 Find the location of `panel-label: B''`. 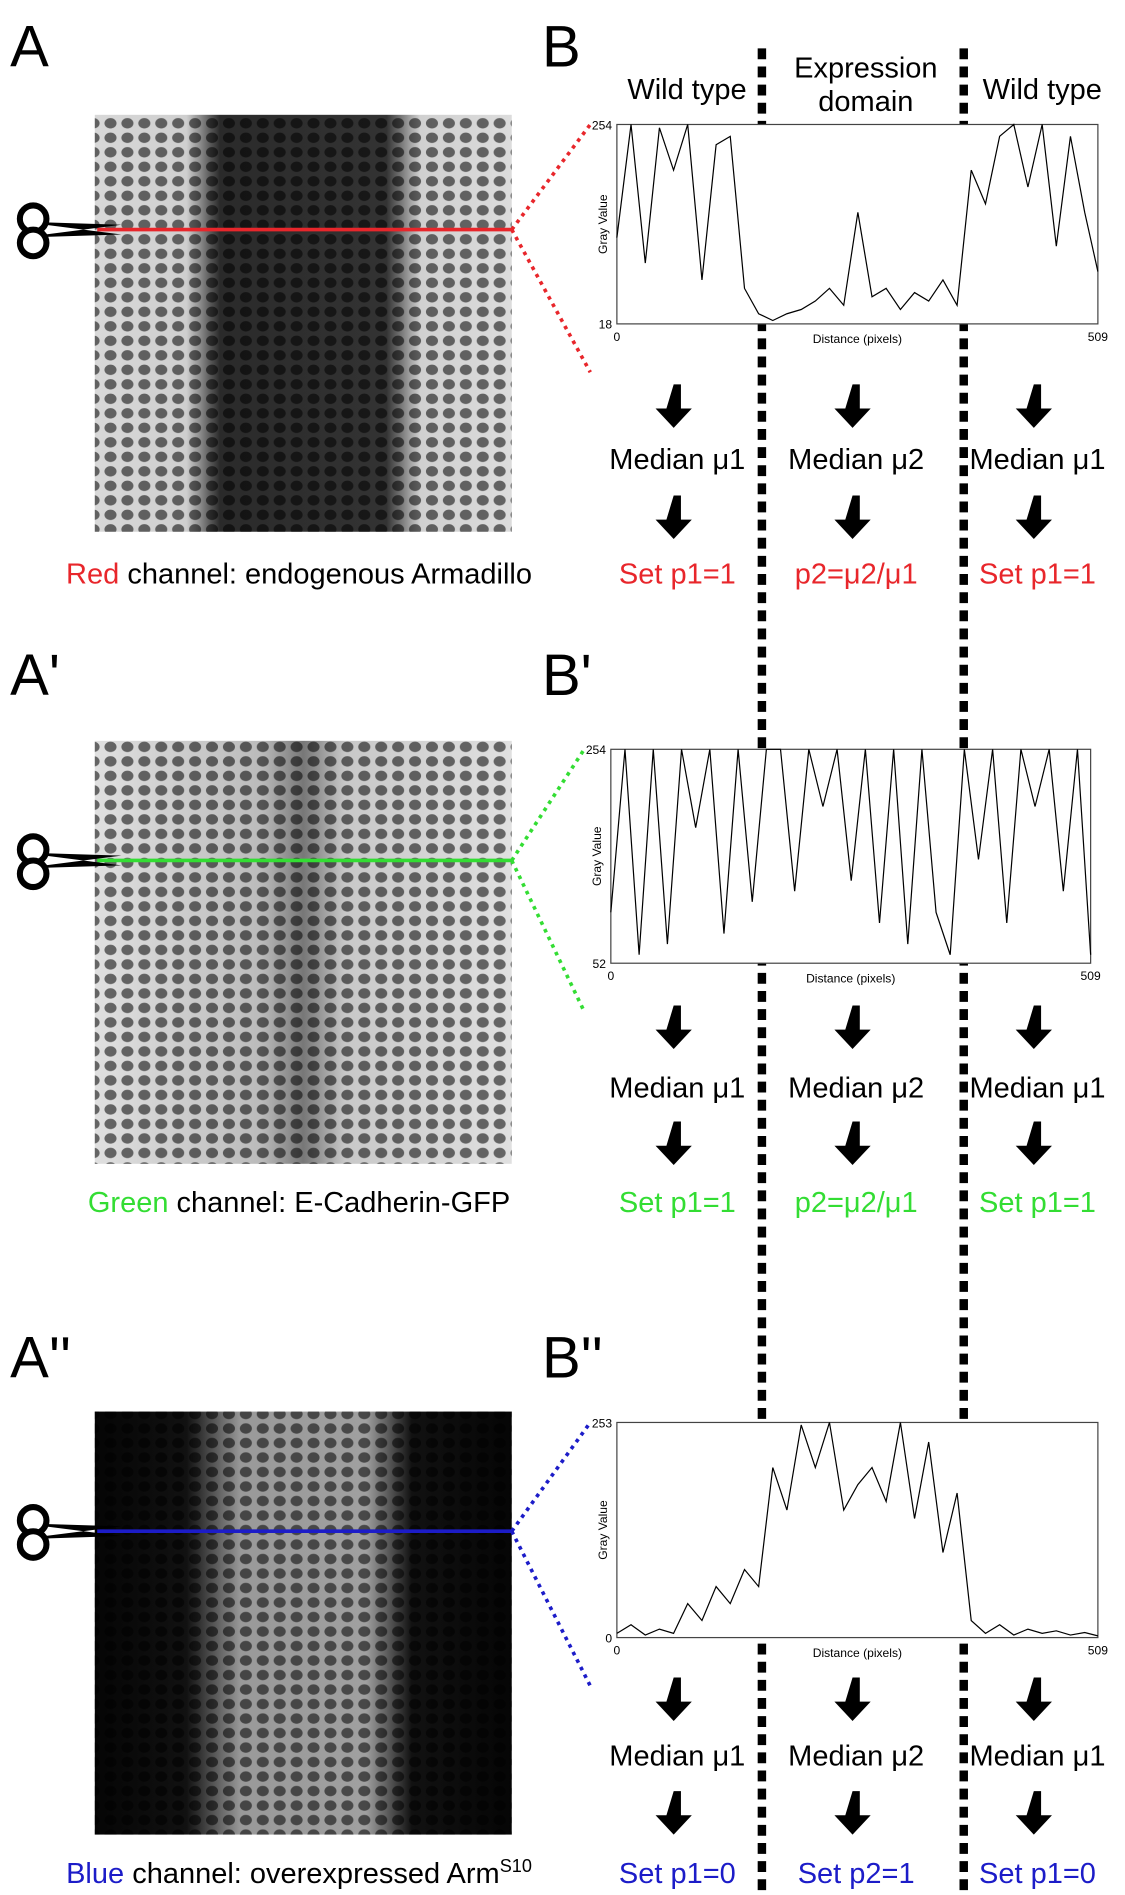

panel-label: B'' is located at coordinates (572, 1358).